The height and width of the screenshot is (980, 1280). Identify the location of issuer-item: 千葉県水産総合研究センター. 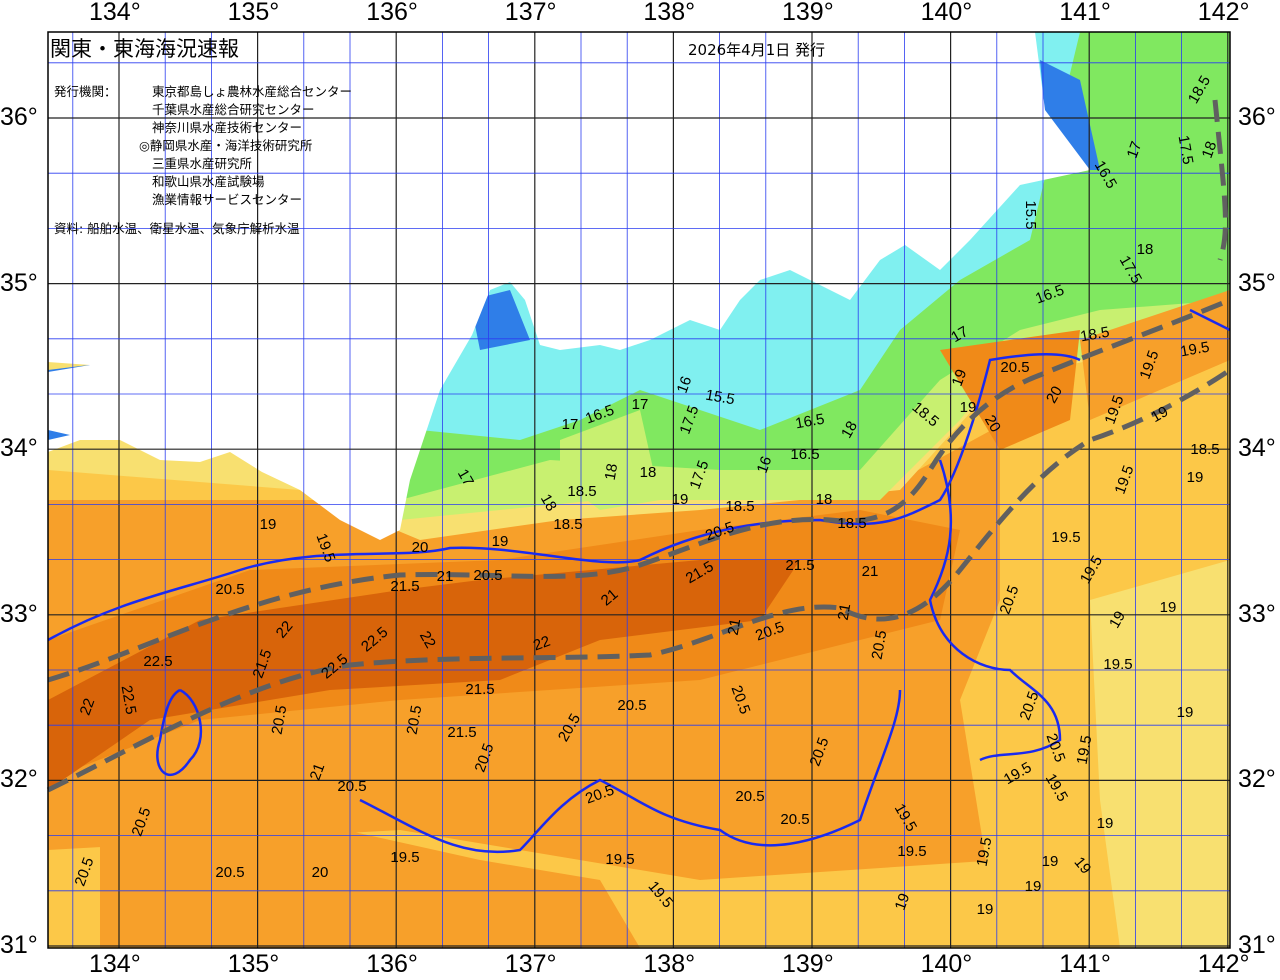
(233, 109).